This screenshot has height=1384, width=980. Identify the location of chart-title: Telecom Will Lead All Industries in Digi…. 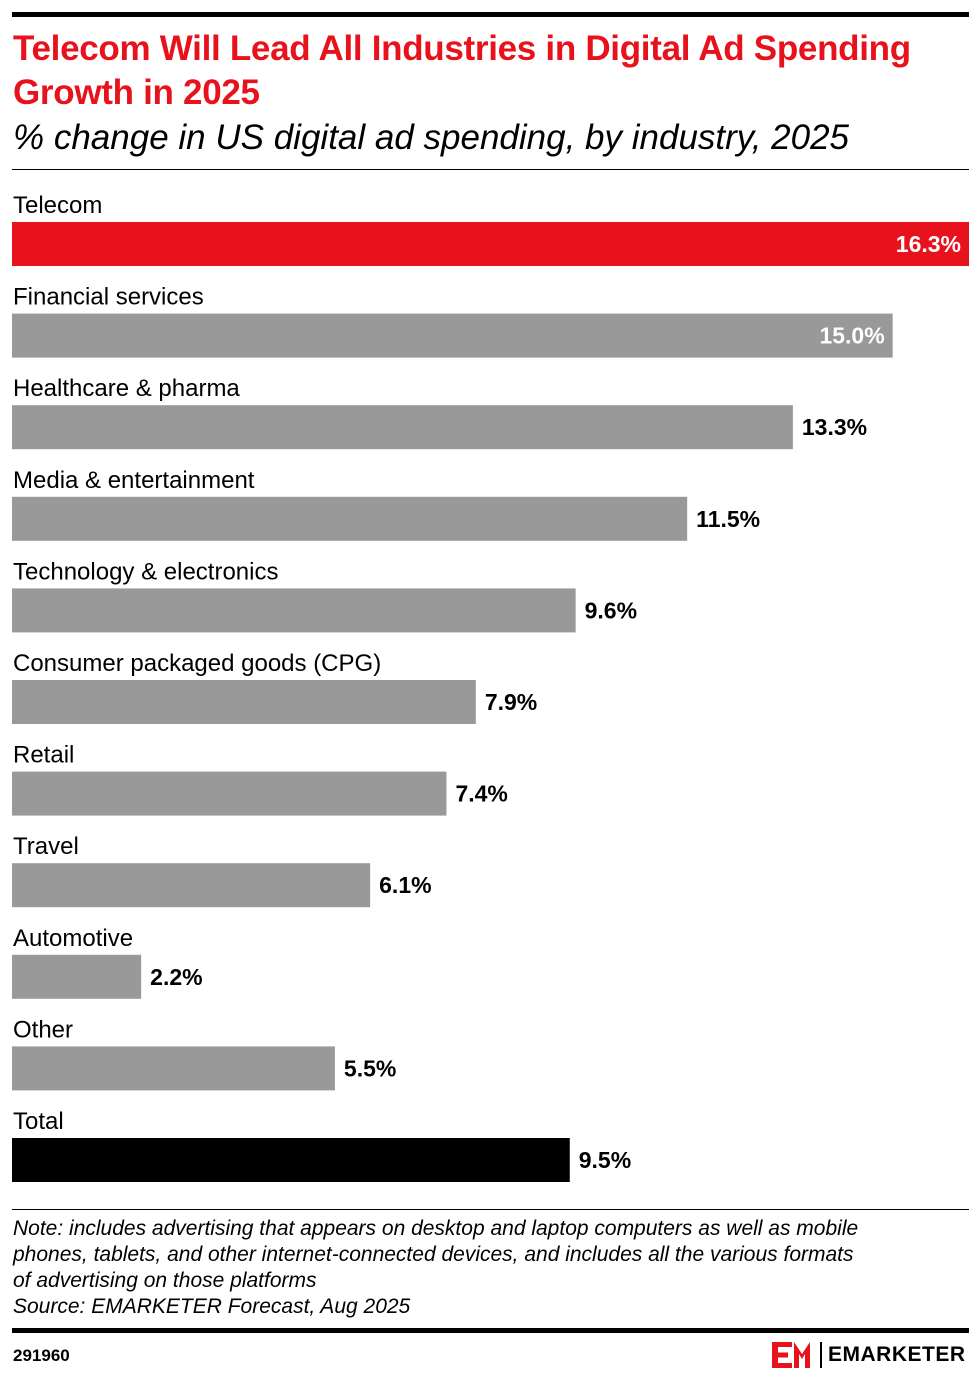
(462, 70).